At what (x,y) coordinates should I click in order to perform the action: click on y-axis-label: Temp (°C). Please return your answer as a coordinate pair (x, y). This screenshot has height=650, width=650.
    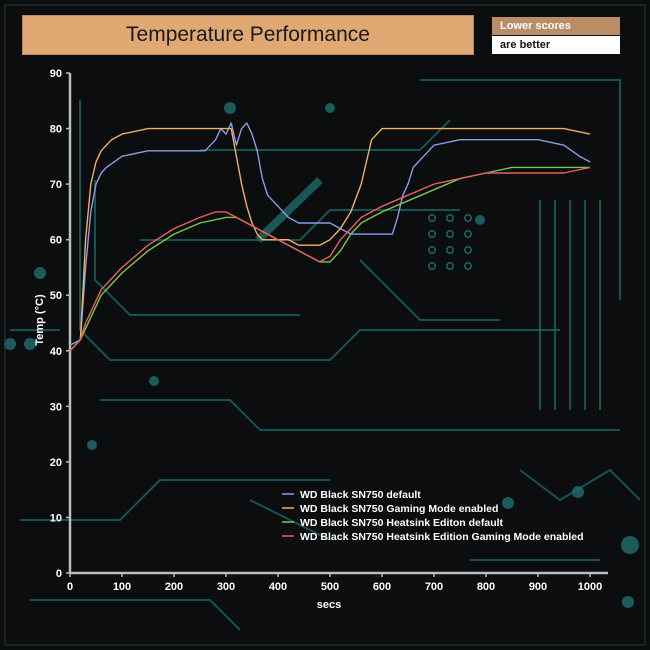
    Looking at the image, I should click on (40, 320).